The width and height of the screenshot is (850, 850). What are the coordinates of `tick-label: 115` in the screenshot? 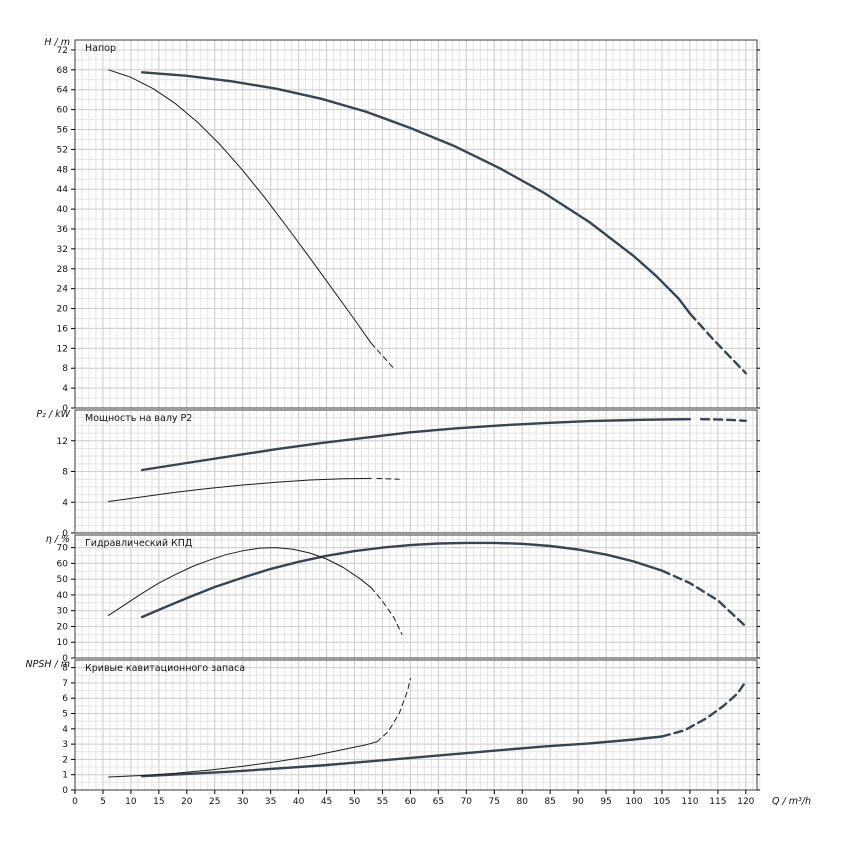 It's located at (717, 802).